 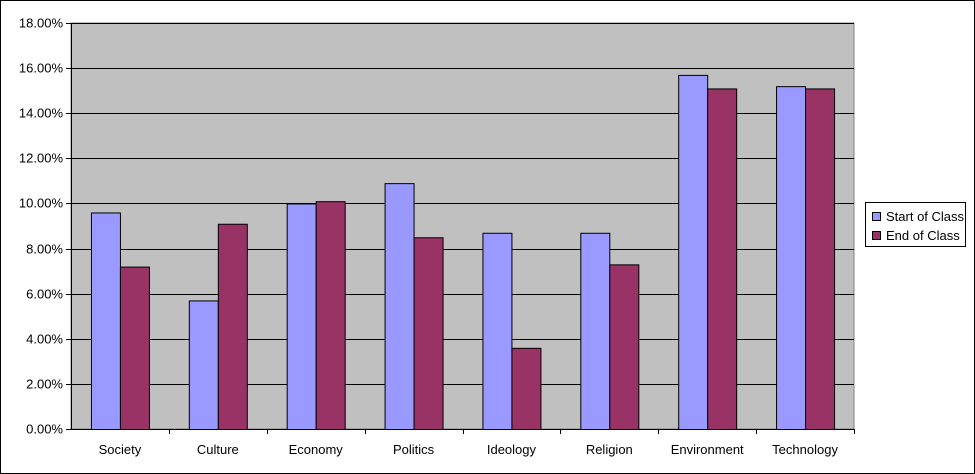 I want to click on bar-end-environment, so click(x=722, y=259).